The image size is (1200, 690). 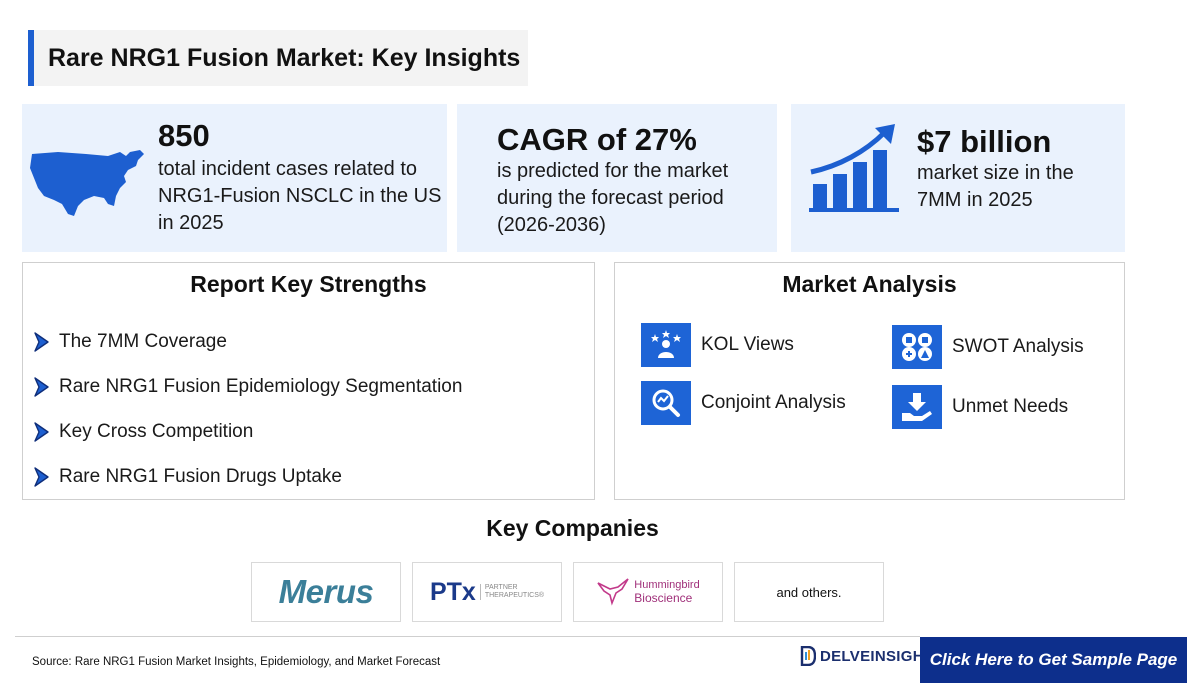 I want to click on ptx-logo-subtext: PARTNER THERAPEUTICS®, so click(x=511, y=592).